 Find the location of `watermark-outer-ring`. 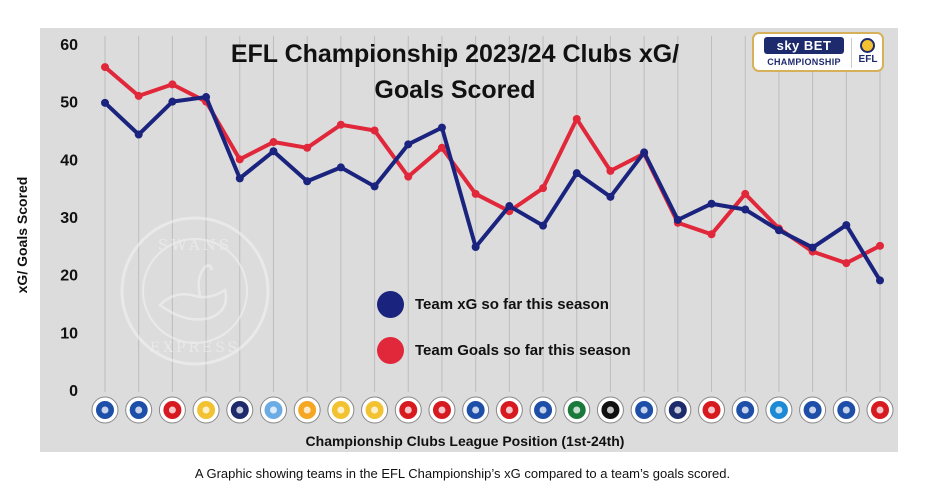

watermark-outer-ring is located at coordinates (195, 291).